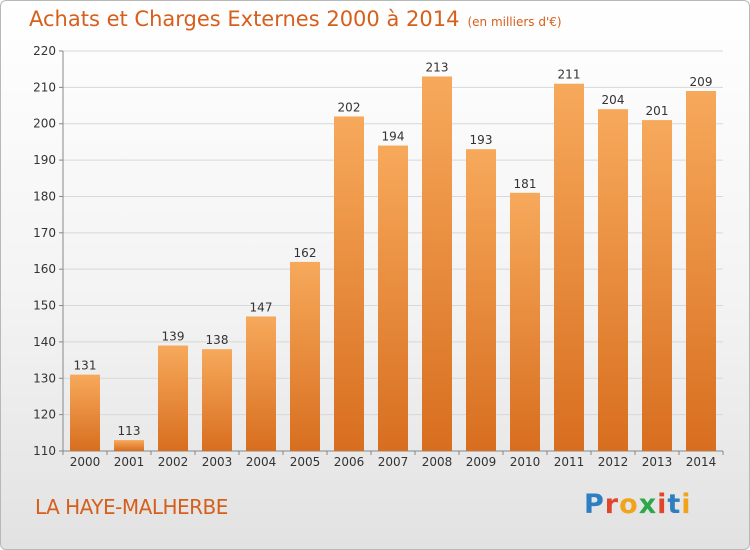 The width and height of the screenshot is (750, 550). I want to click on chart-subtitle: (en milliers d'€), so click(514, 22).